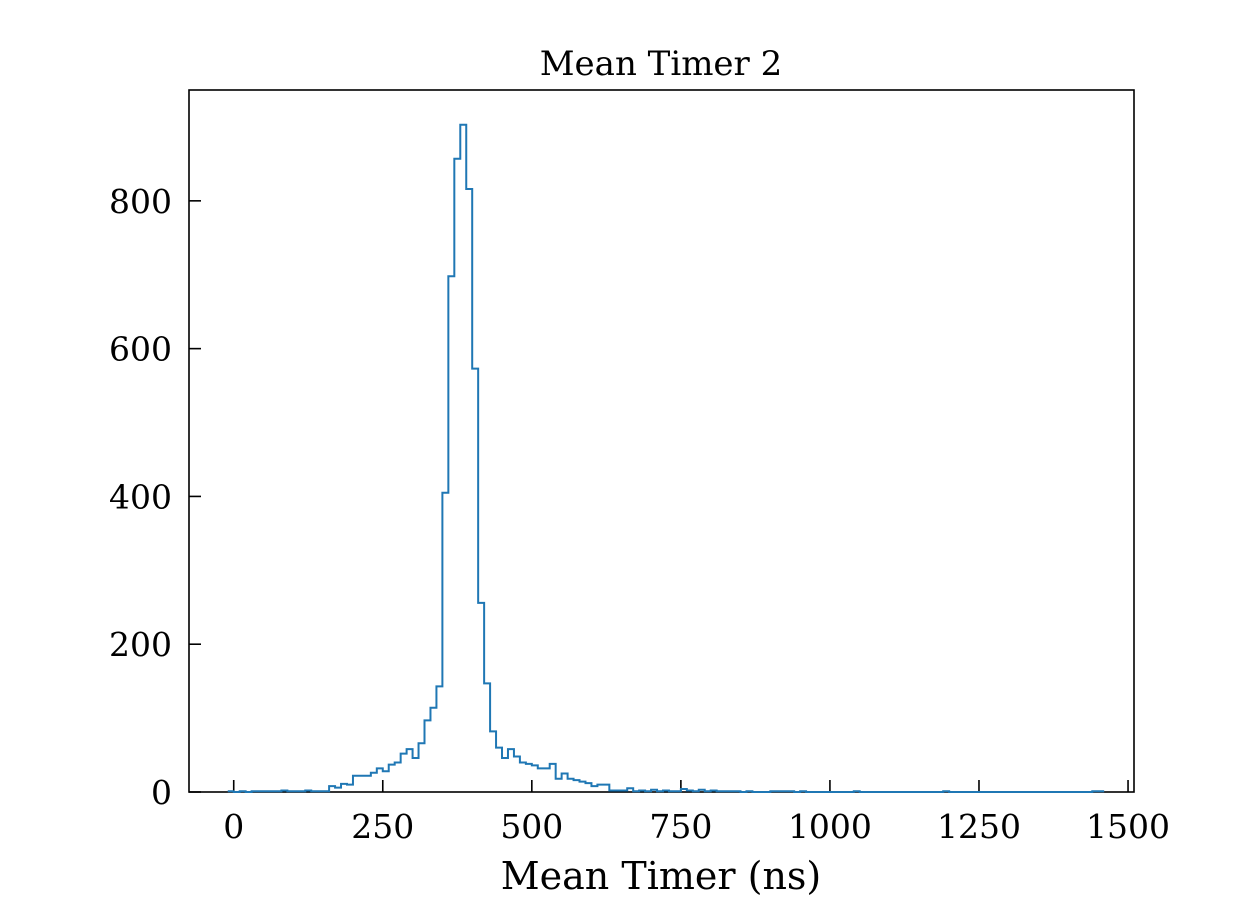  Describe the element at coordinates (661, 64) in the screenshot. I see `chart-title: Mean Timer 2` at that location.